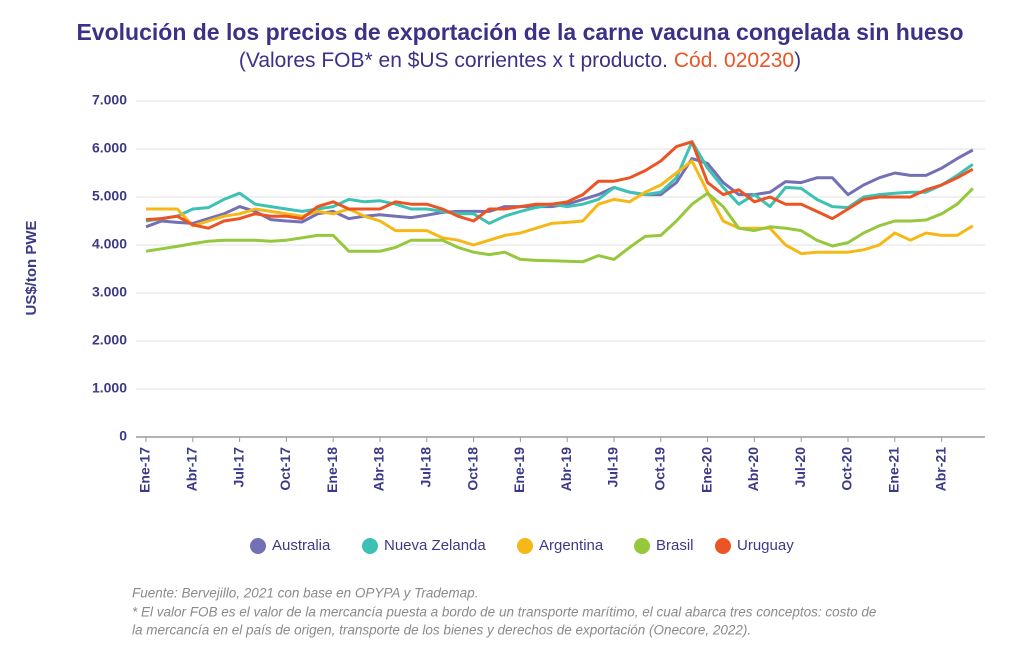 This screenshot has height=661, width=1023. What do you see at coordinates (192, 469) in the screenshot?
I see `x-tick-label: Abr-17` at bounding box center [192, 469].